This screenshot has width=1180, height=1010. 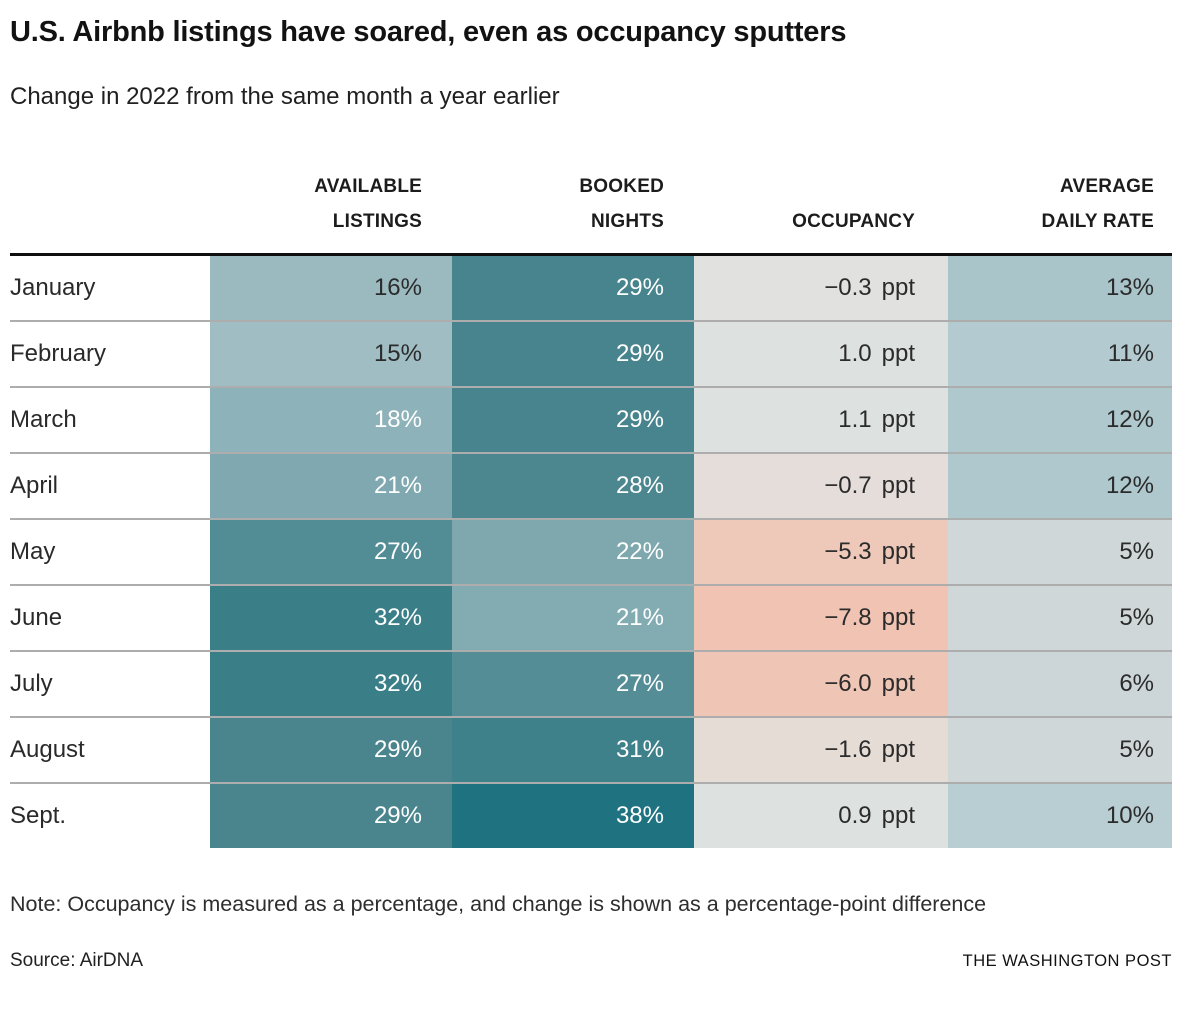 I want to click on cell-occupancy: 1.1 ppt, so click(x=821, y=420).